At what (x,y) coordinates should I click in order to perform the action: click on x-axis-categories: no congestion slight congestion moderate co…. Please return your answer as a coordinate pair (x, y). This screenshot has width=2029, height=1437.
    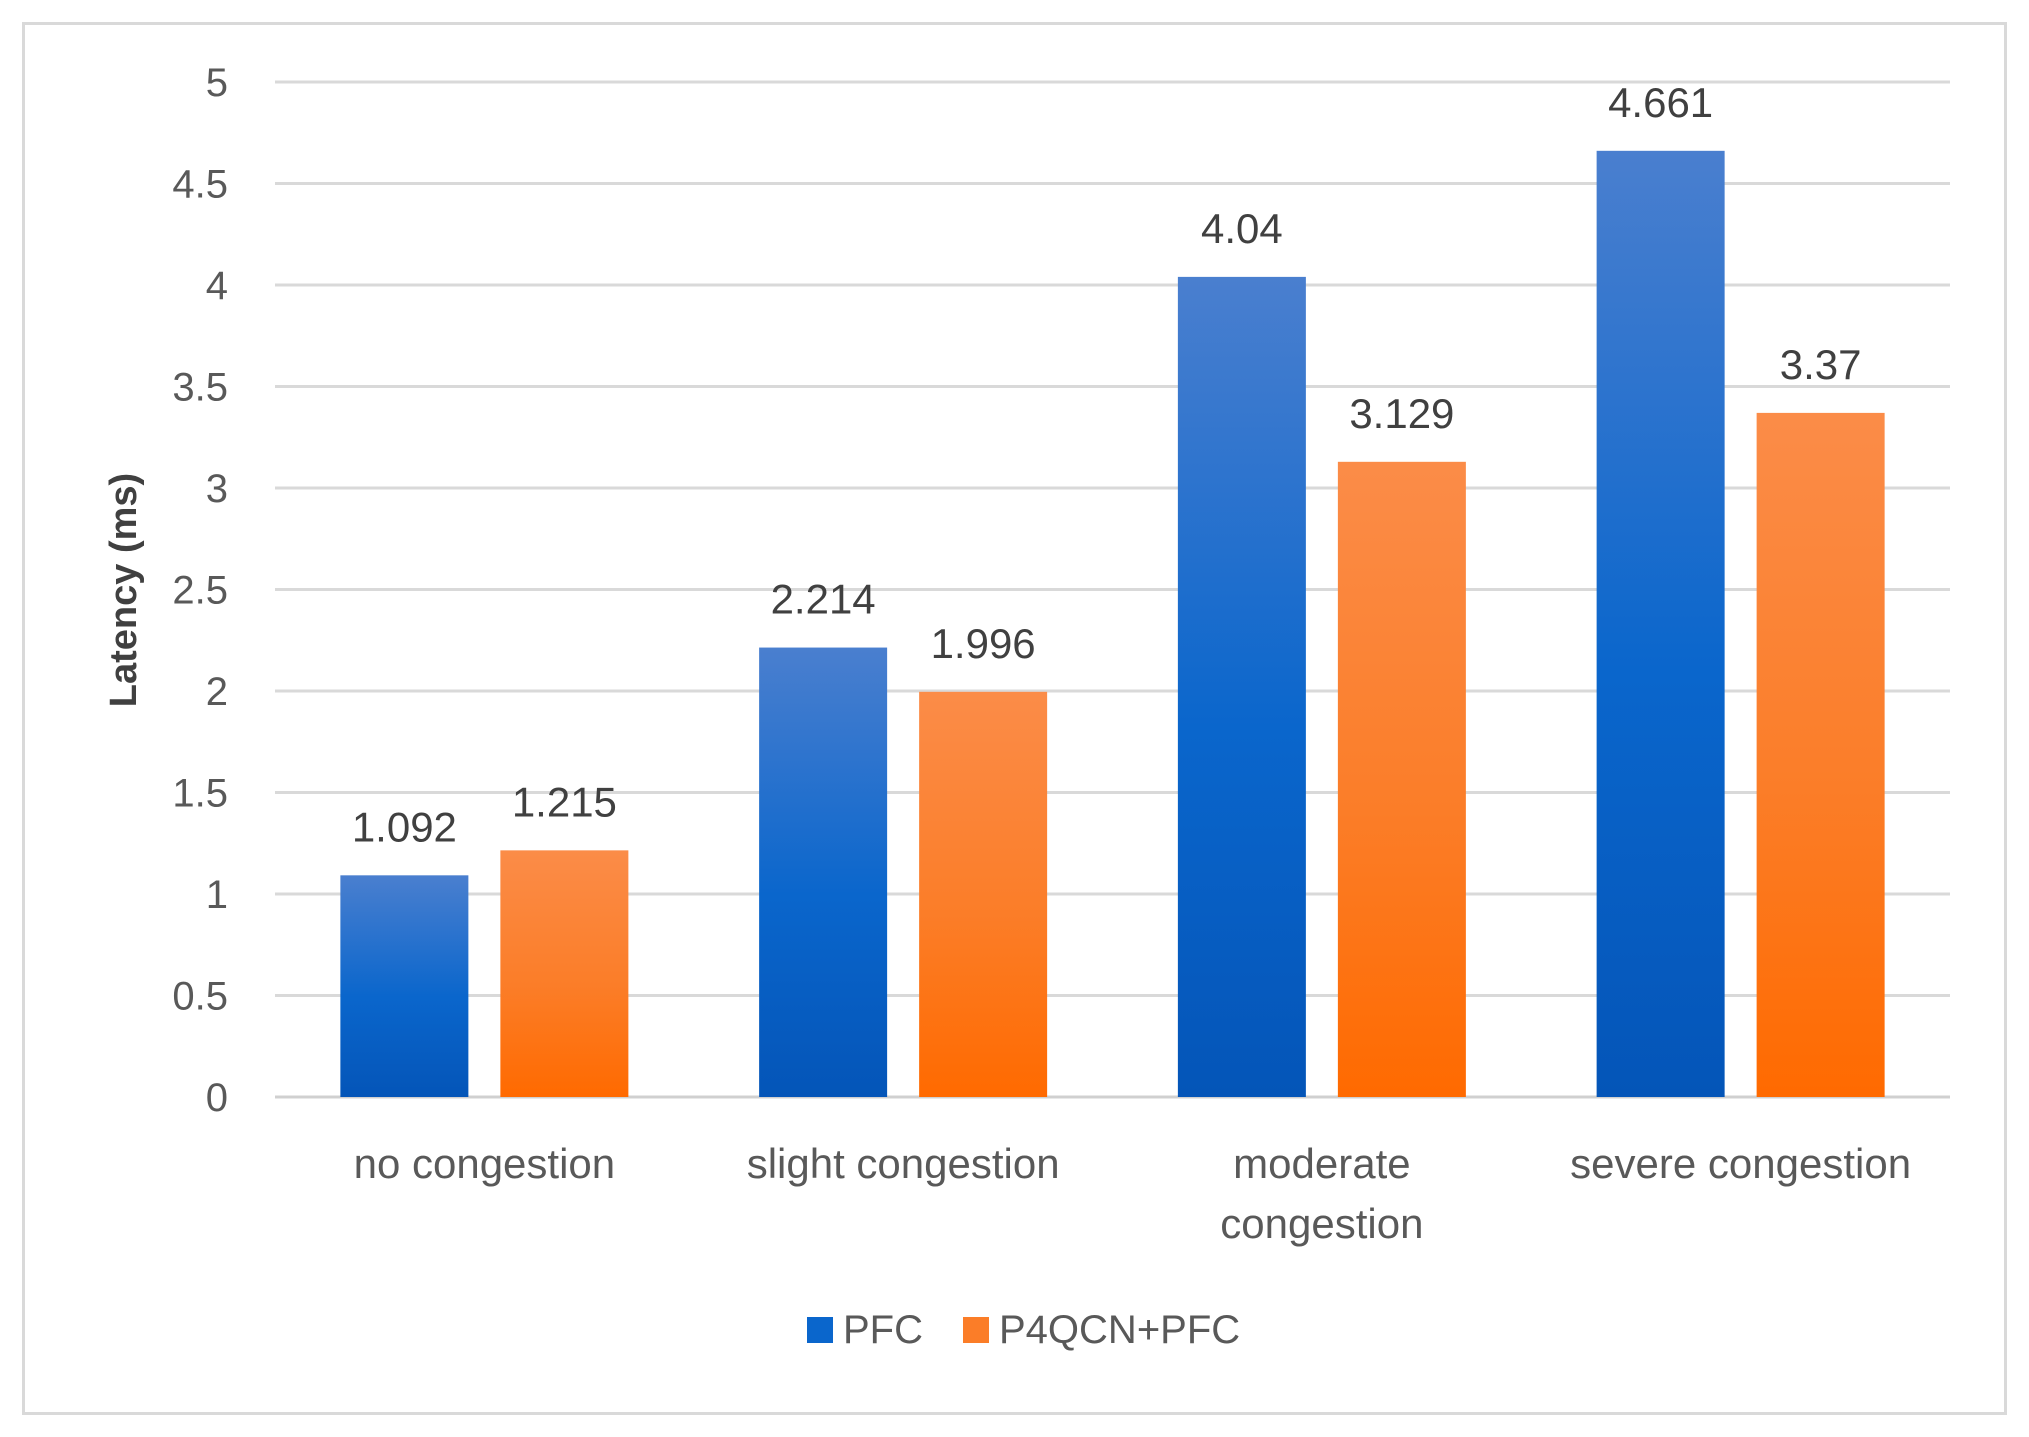
    Looking at the image, I should click on (1132, 1193).